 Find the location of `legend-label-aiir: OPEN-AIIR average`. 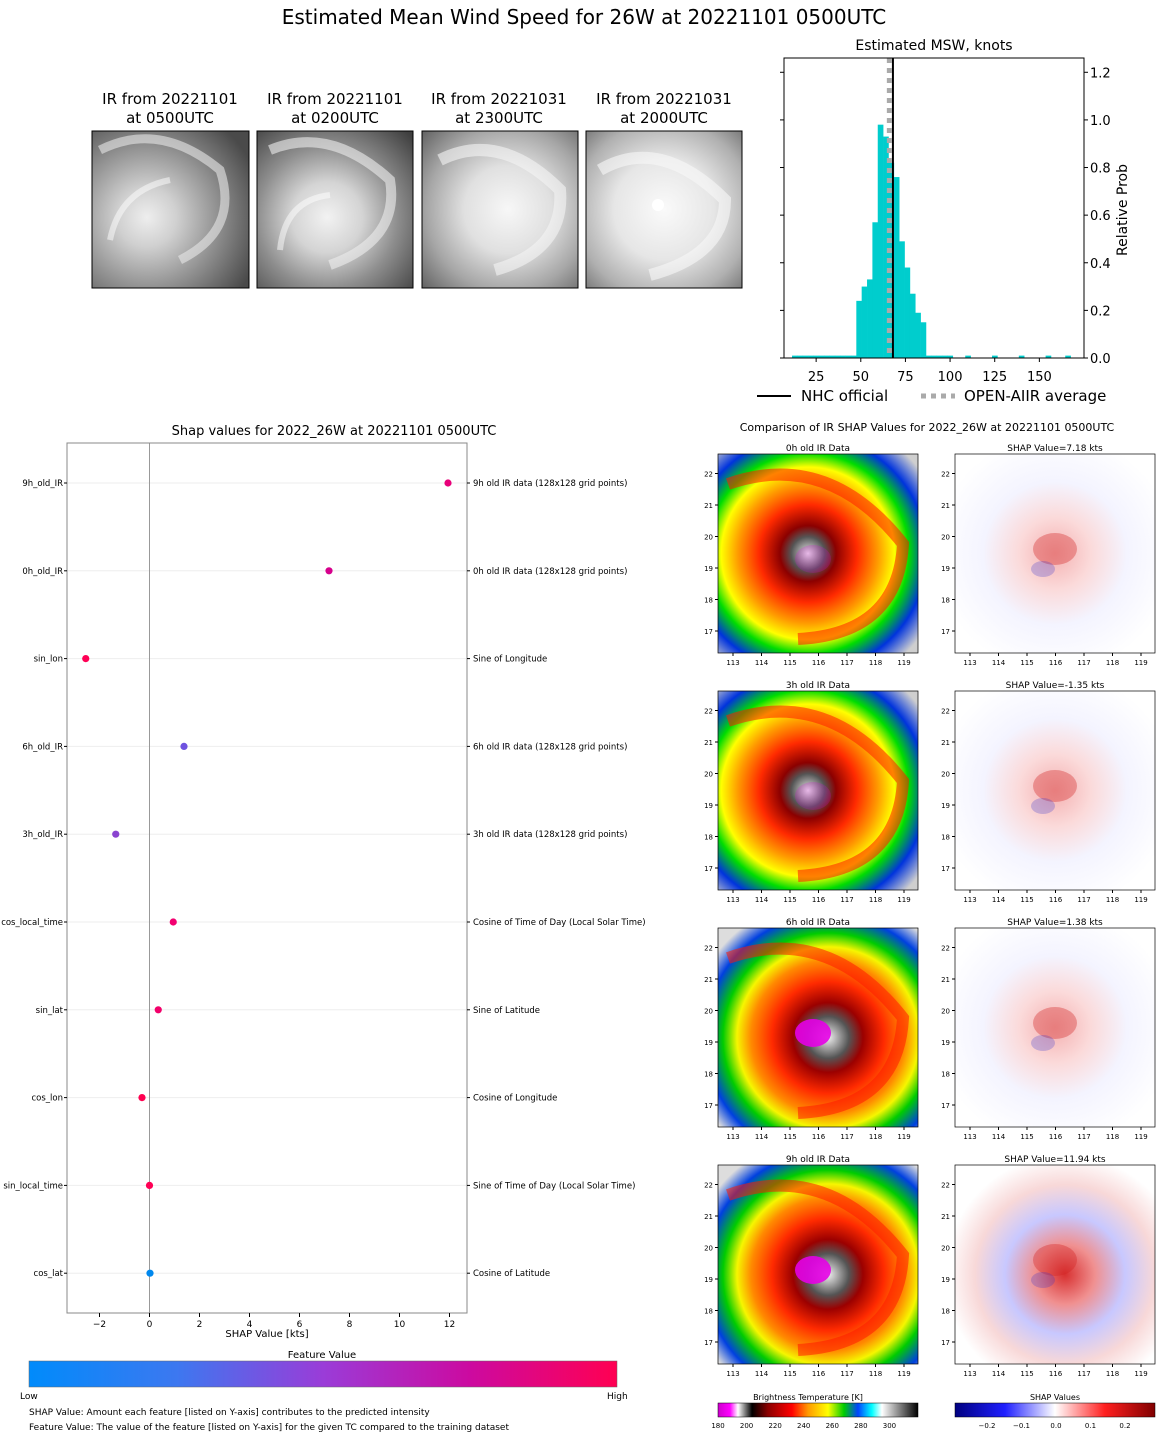

legend-label-aiir: OPEN-AIIR average is located at coordinates (1035, 396).